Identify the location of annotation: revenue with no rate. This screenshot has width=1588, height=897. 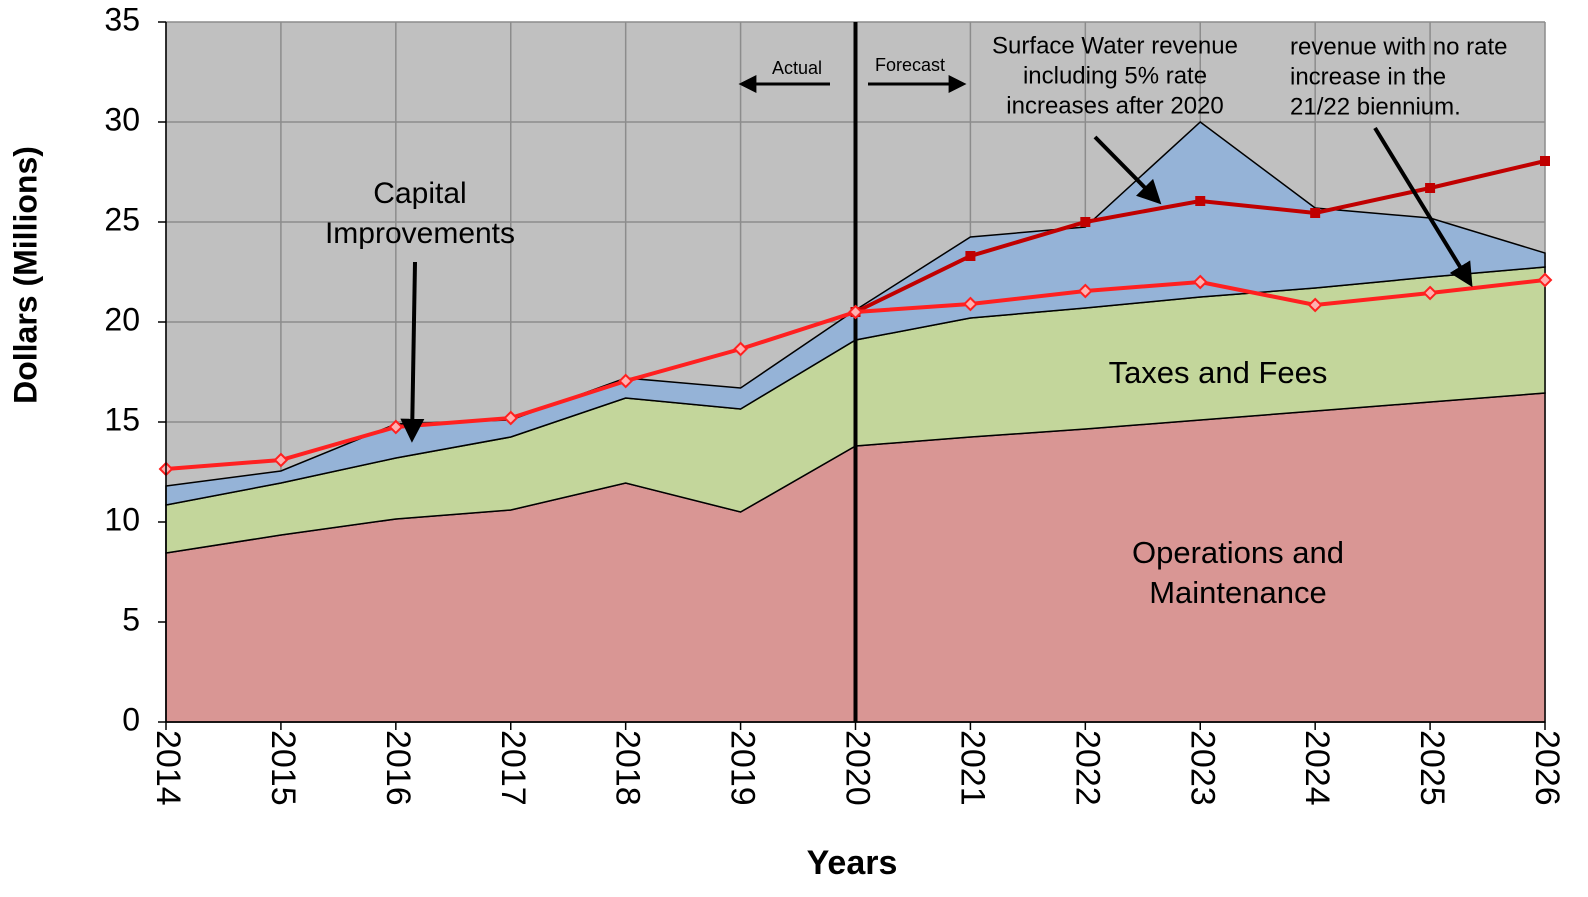
(1398, 46).